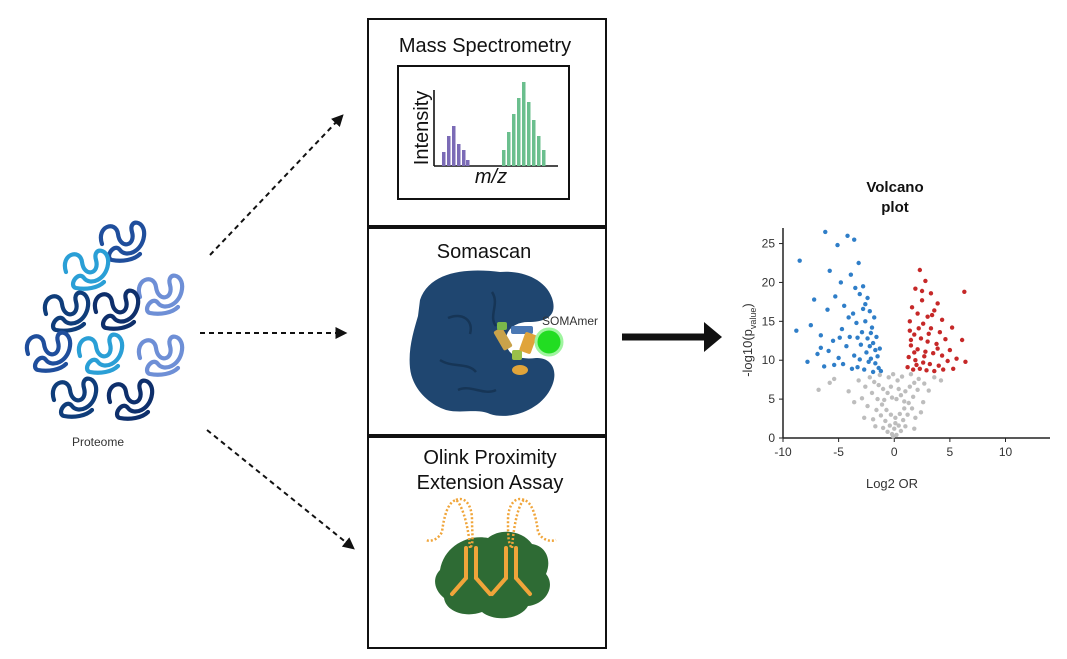 This screenshot has width=1067, height=659. I want to click on arrow-to-olink, so click(280, 489).